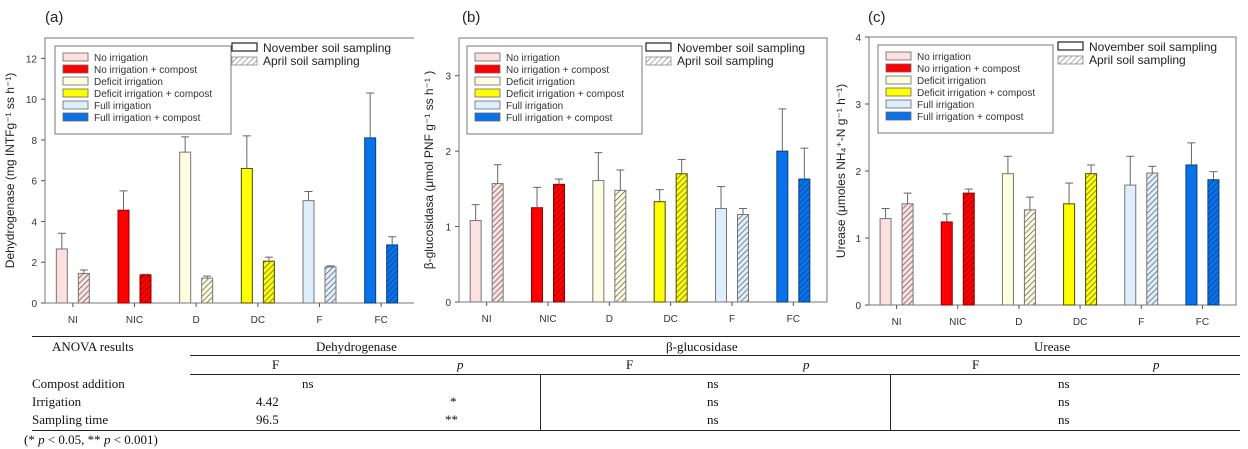  Describe the element at coordinates (713, 401) in the screenshot. I see `irrigation-glucosidase: ns` at that location.